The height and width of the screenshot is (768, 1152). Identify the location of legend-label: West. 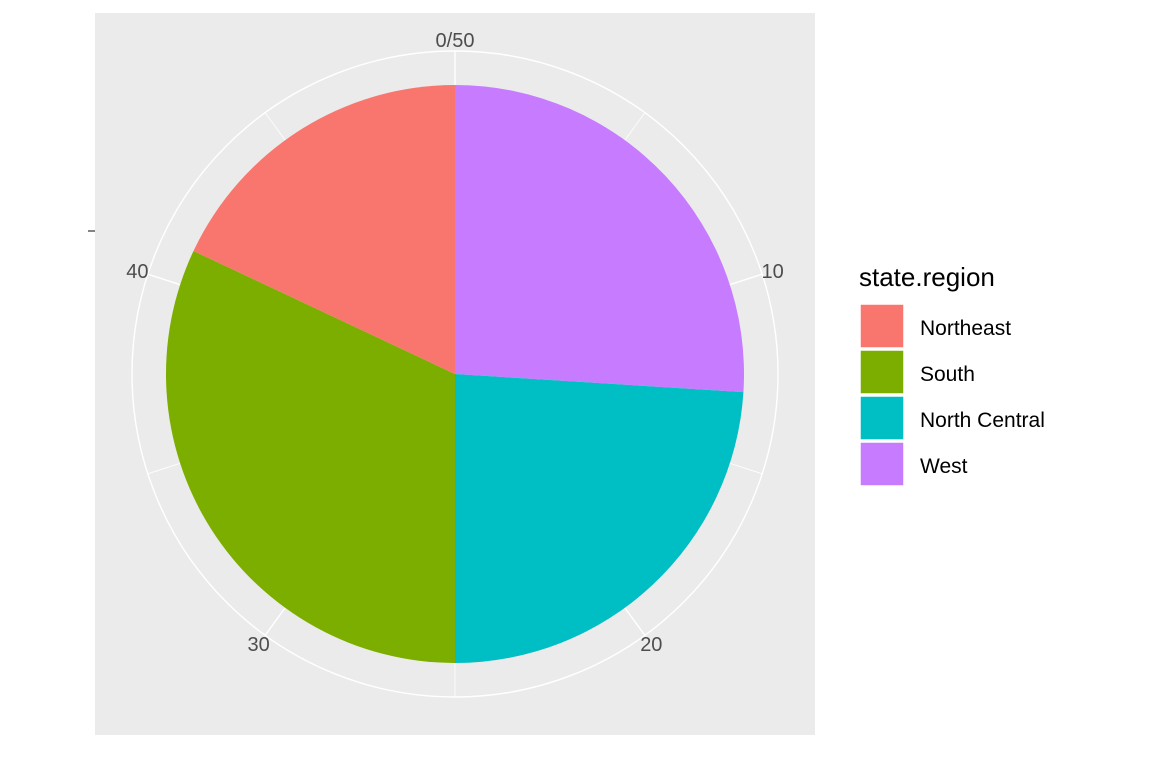
(944, 466).